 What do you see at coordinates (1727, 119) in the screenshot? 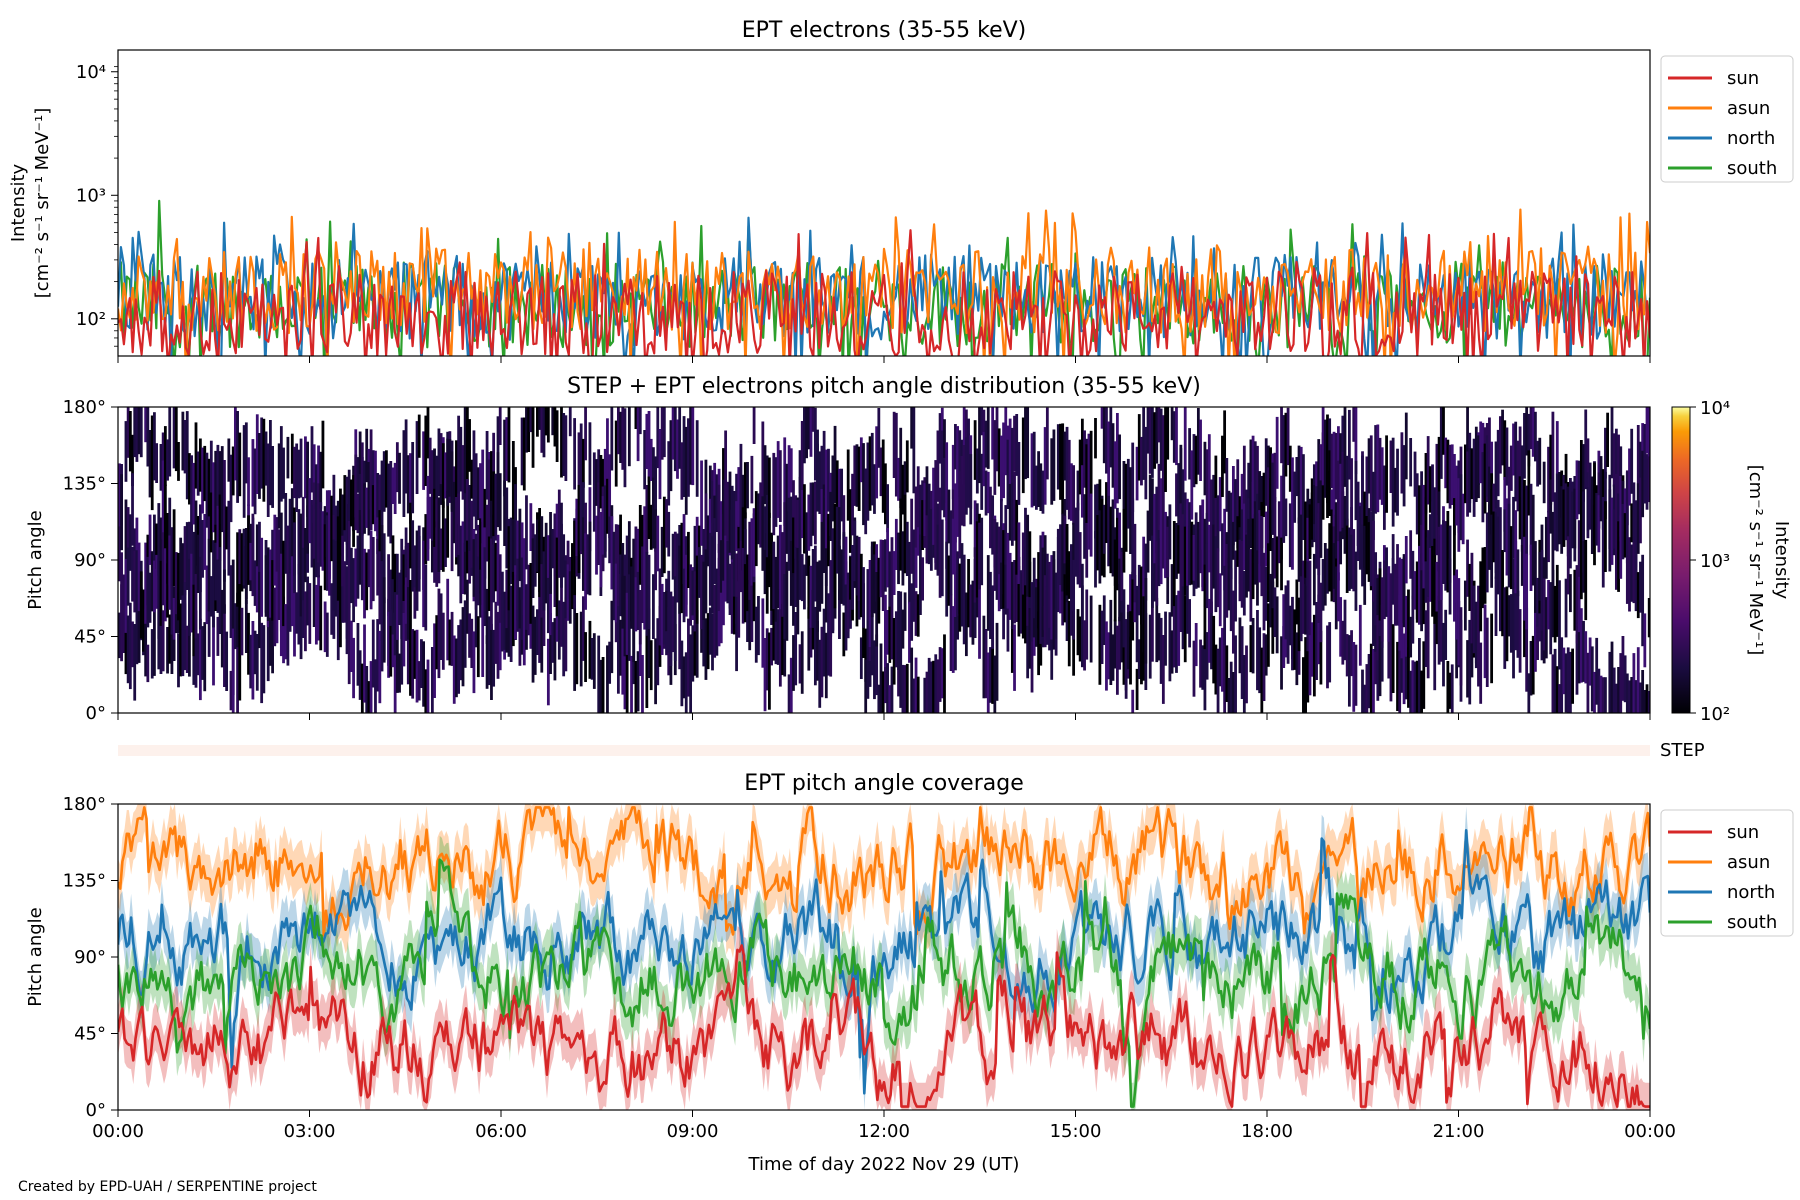
I see `legend-frame` at bounding box center [1727, 119].